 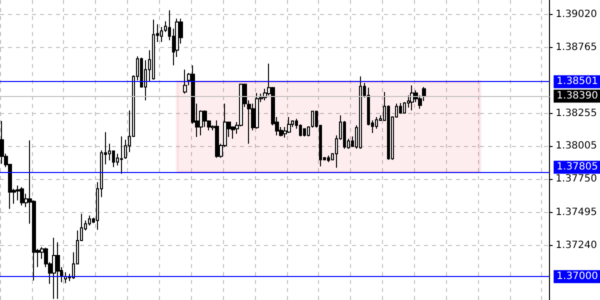 What do you see at coordinates (577, 245) in the screenshot?
I see `y-tick-label: 1.37240` at bounding box center [577, 245].